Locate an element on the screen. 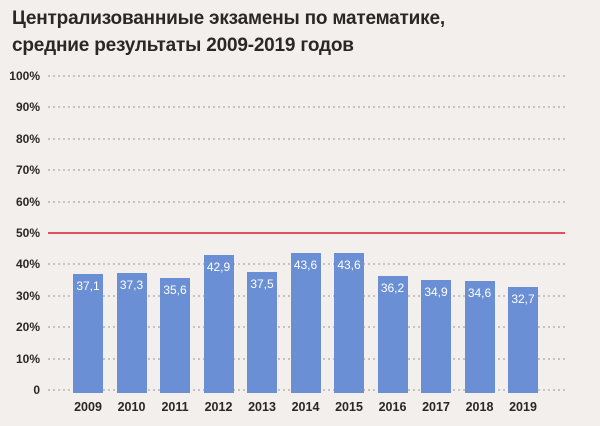  bar-value-label: 36,2 is located at coordinates (392, 288).